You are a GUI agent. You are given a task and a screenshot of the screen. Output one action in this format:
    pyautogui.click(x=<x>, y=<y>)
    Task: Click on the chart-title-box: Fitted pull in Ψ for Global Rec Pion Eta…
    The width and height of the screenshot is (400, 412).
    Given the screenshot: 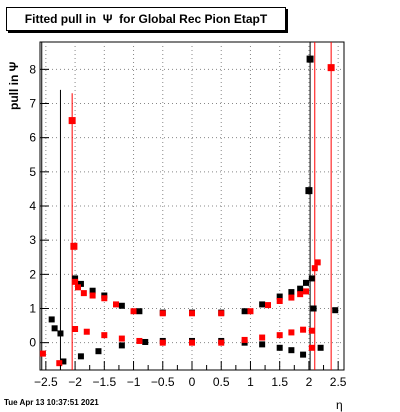 What is the action you would take?
    pyautogui.click(x=146, y=19)
    